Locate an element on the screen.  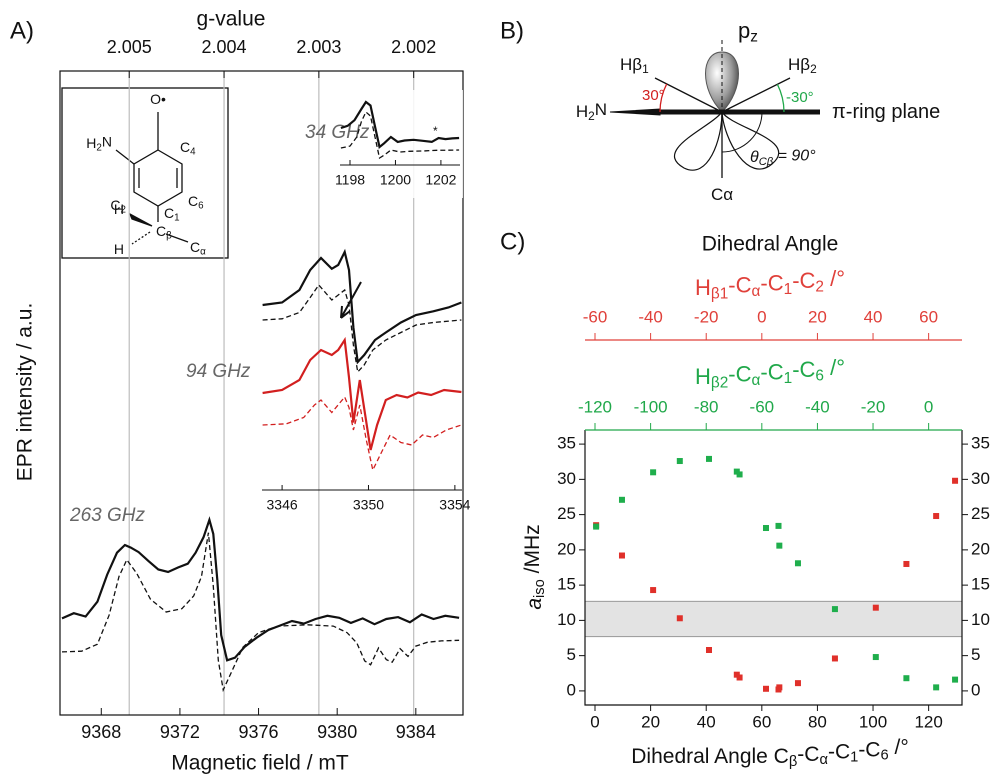
top-tick-label: -120 is located at coordinates (595, 406).